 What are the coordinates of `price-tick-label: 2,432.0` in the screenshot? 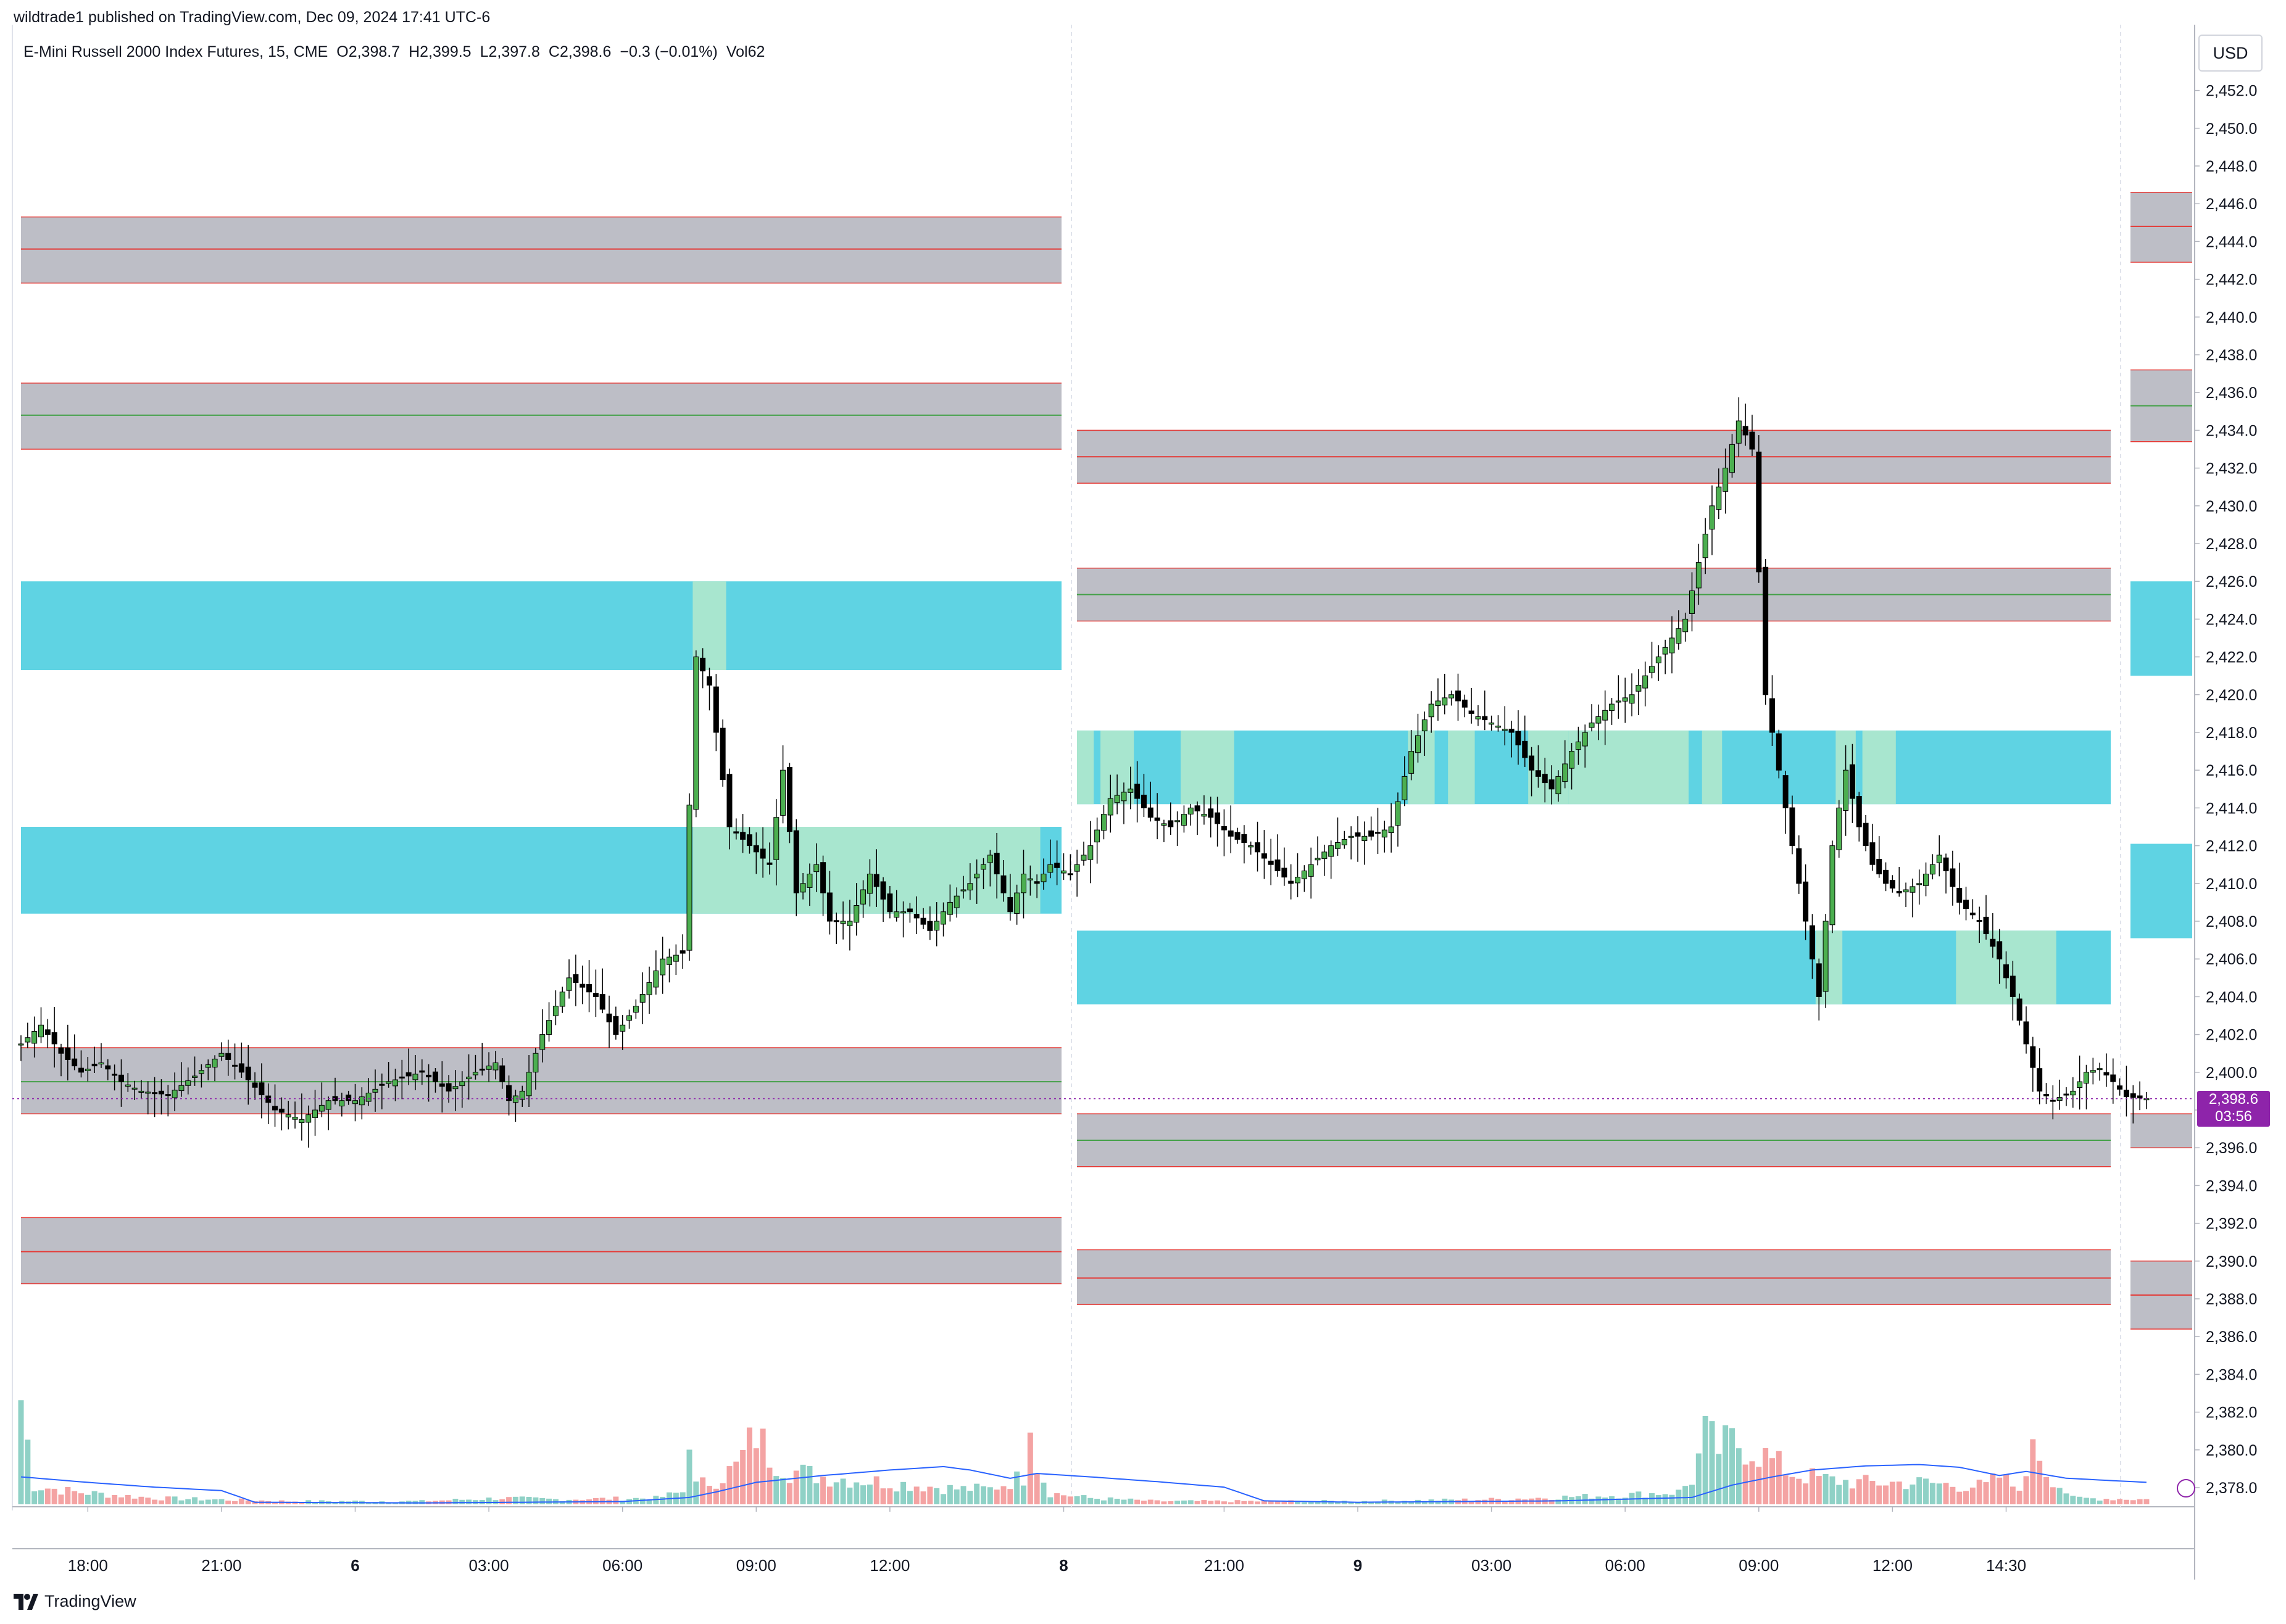 It's located at (2232, 469).